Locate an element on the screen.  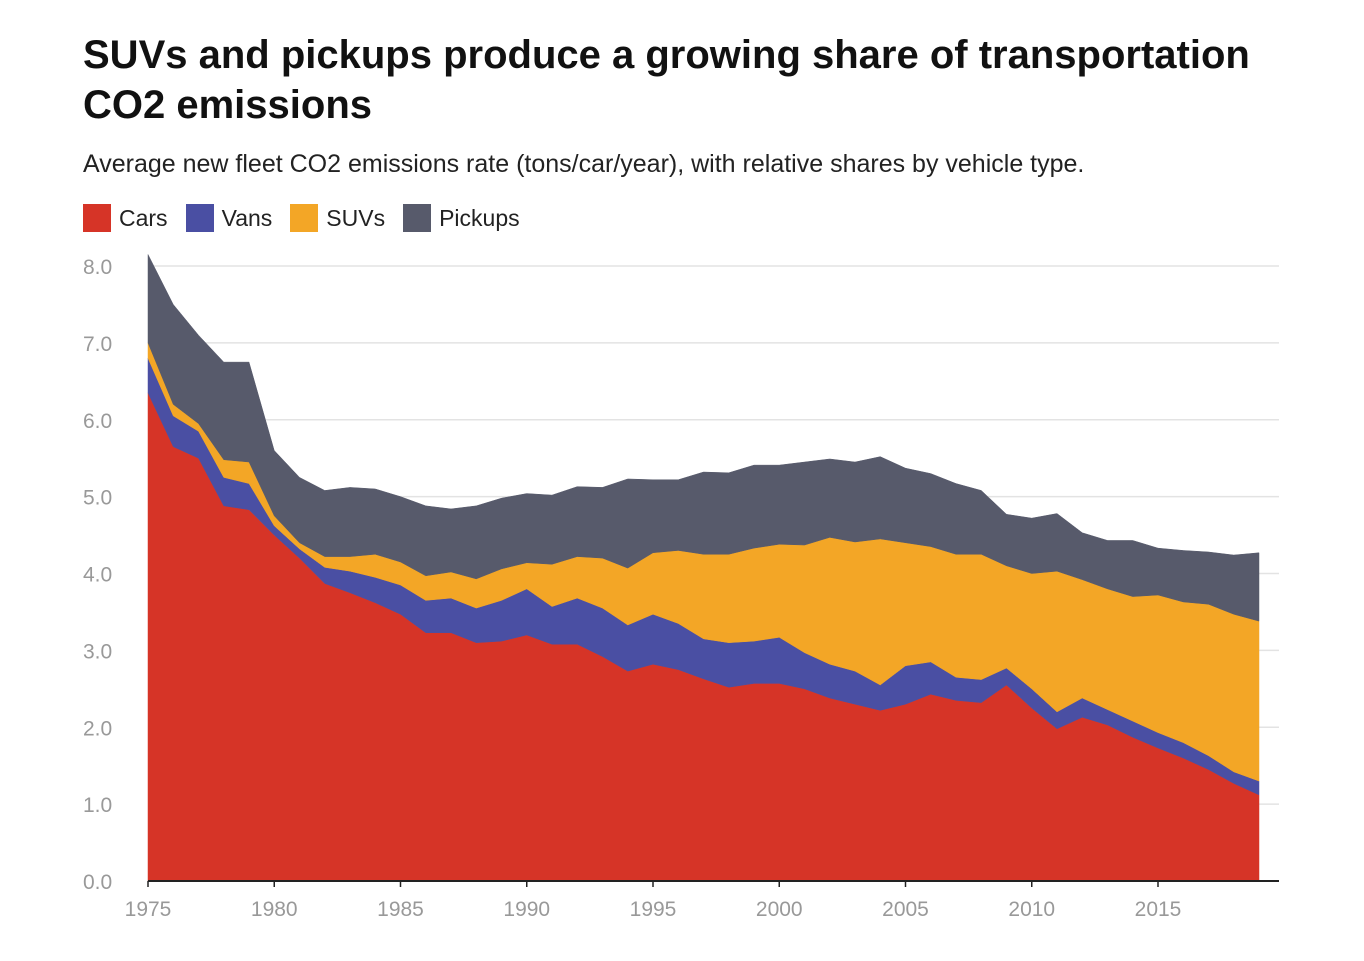
x-tick-label: 1985 is located at coordinates (400, 909).